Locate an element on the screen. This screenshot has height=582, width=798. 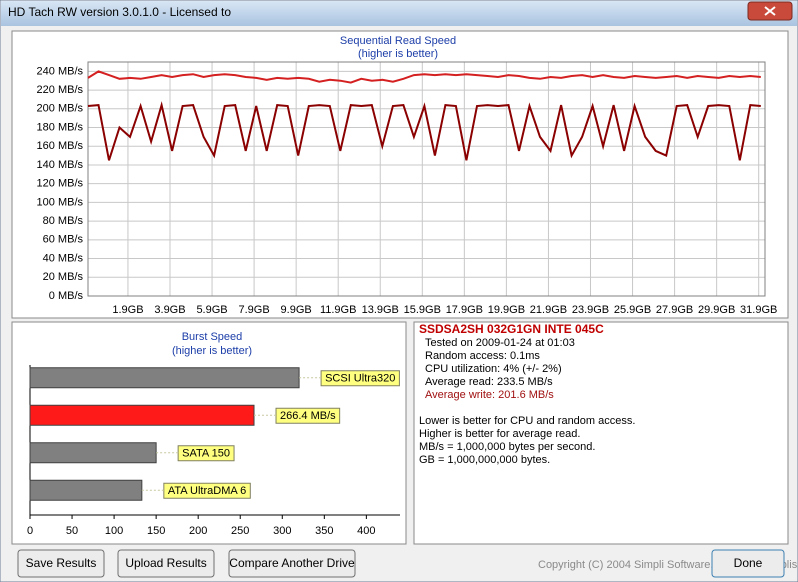
x-tick-label: 9.9GB is located at coordinates (296, 310).